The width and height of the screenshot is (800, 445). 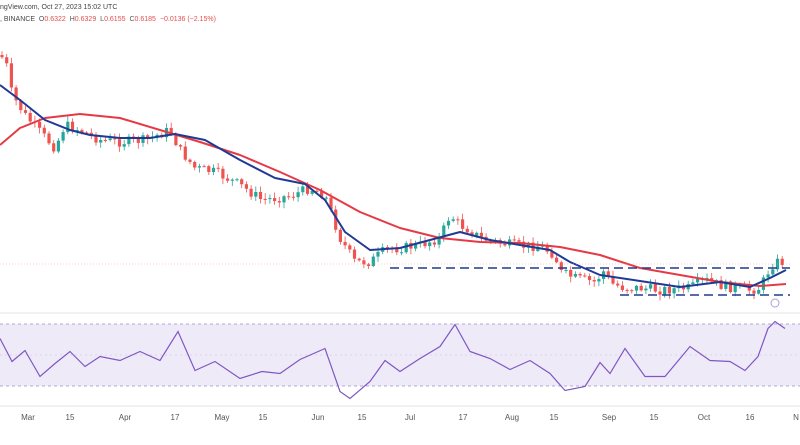 What do you see at coordinates (132, 19) in the screenshot?
I see `close-label: C` at bounding box center [132, 19].